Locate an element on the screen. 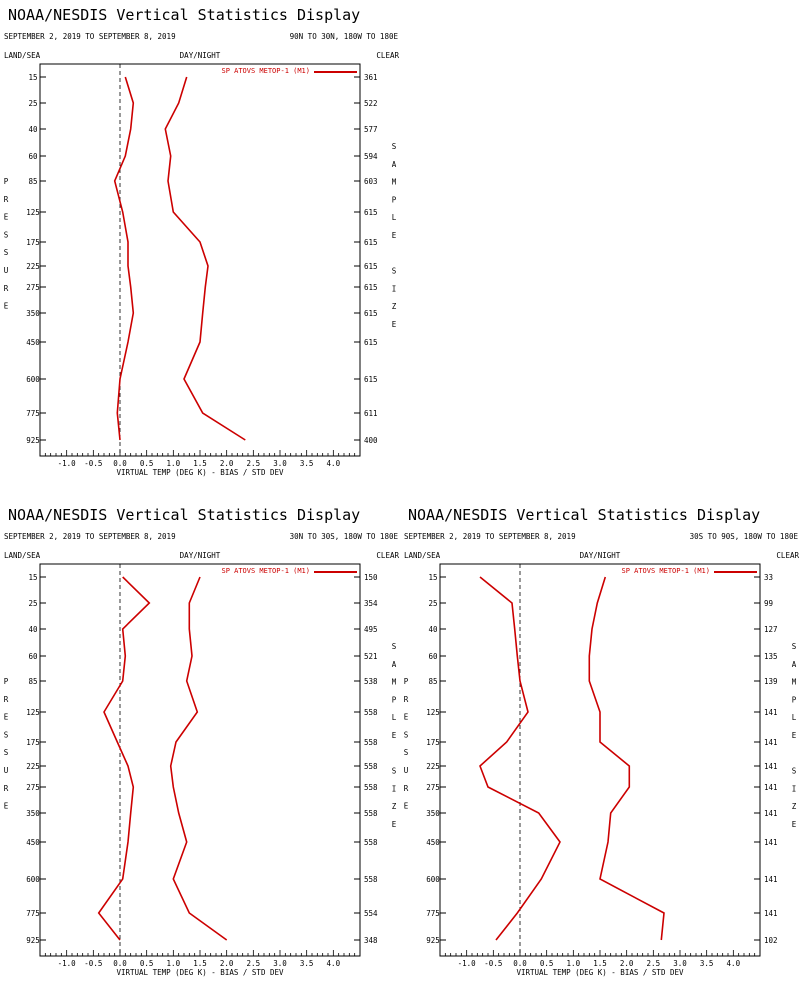 The image size is (800, 1000). pressure-tick-label: 925 is located at coordinates (33, 440).